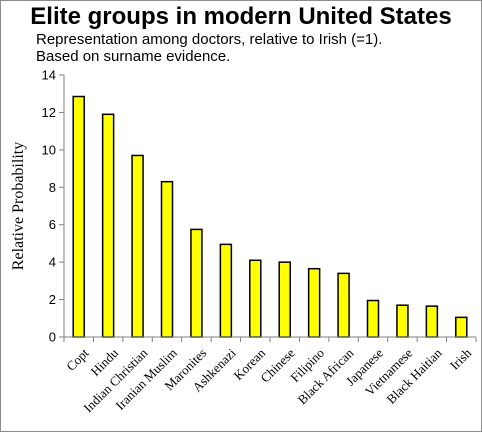  I want to click on bar-iranian-muslim, so click(167, 259).